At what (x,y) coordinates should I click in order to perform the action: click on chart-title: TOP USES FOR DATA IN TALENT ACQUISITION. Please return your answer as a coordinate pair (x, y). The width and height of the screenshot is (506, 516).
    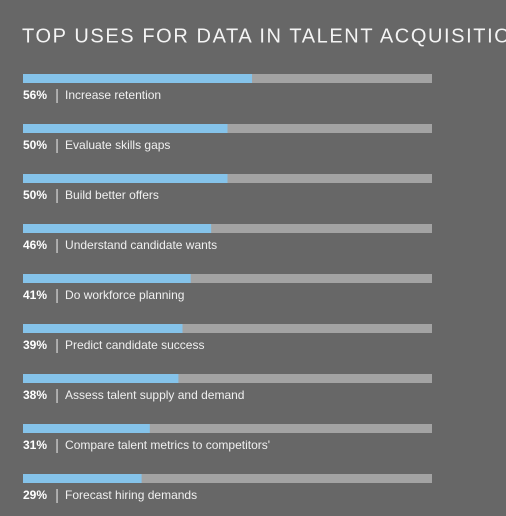
    Looking at the image, I should click on (264, 36).